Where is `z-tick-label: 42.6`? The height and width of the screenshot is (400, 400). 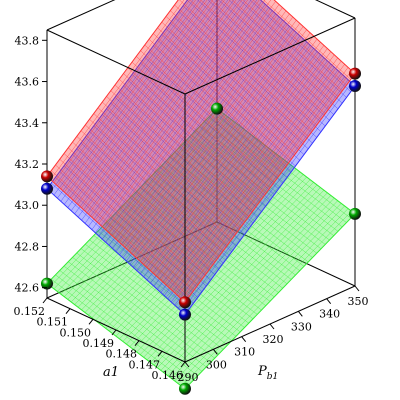
z-tick-label: 42.6 is located at coordinates (27, 288).